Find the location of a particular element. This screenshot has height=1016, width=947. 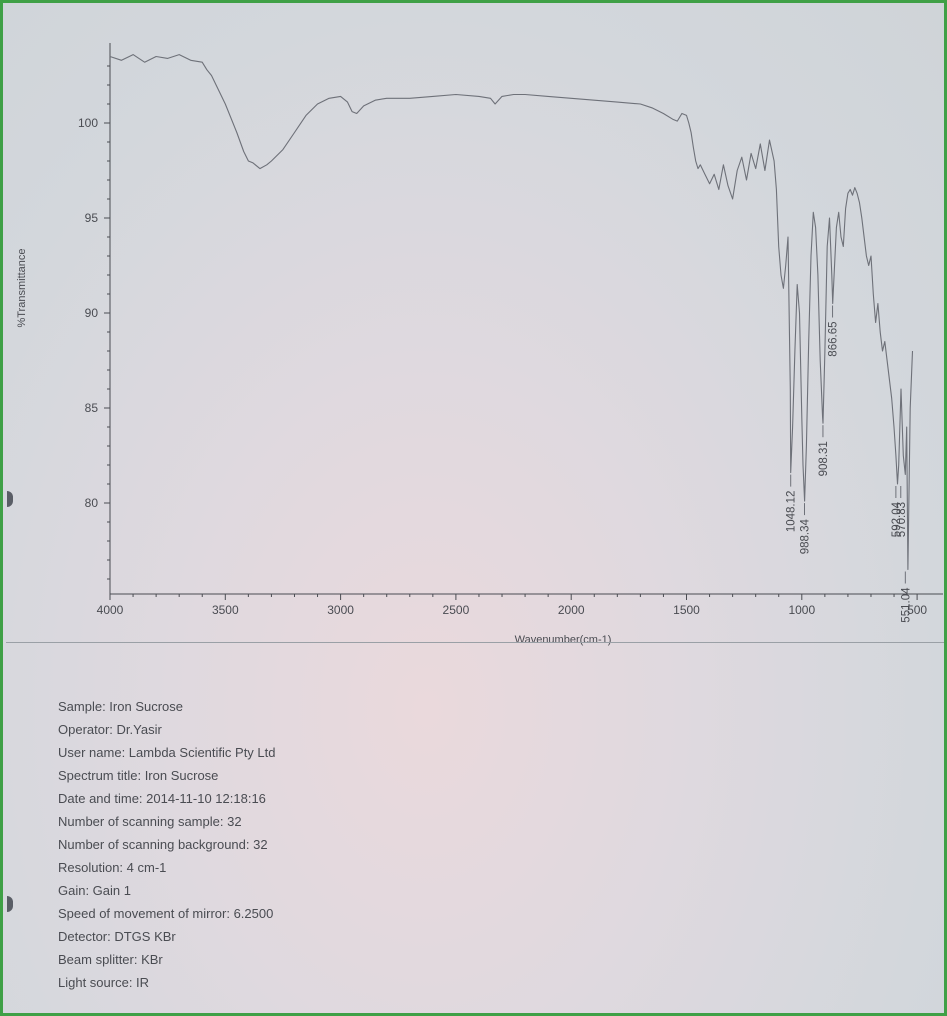

y-tick-label: 95 is located at coordinates (92, 218).